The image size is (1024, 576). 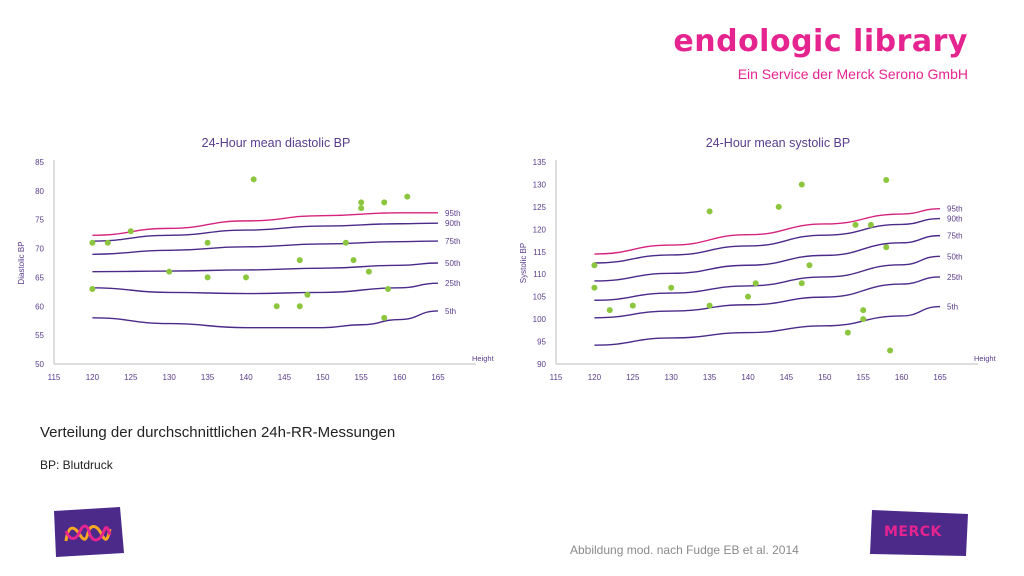 I want to click on y-tick-label: 55, so click(x=39, y=335).